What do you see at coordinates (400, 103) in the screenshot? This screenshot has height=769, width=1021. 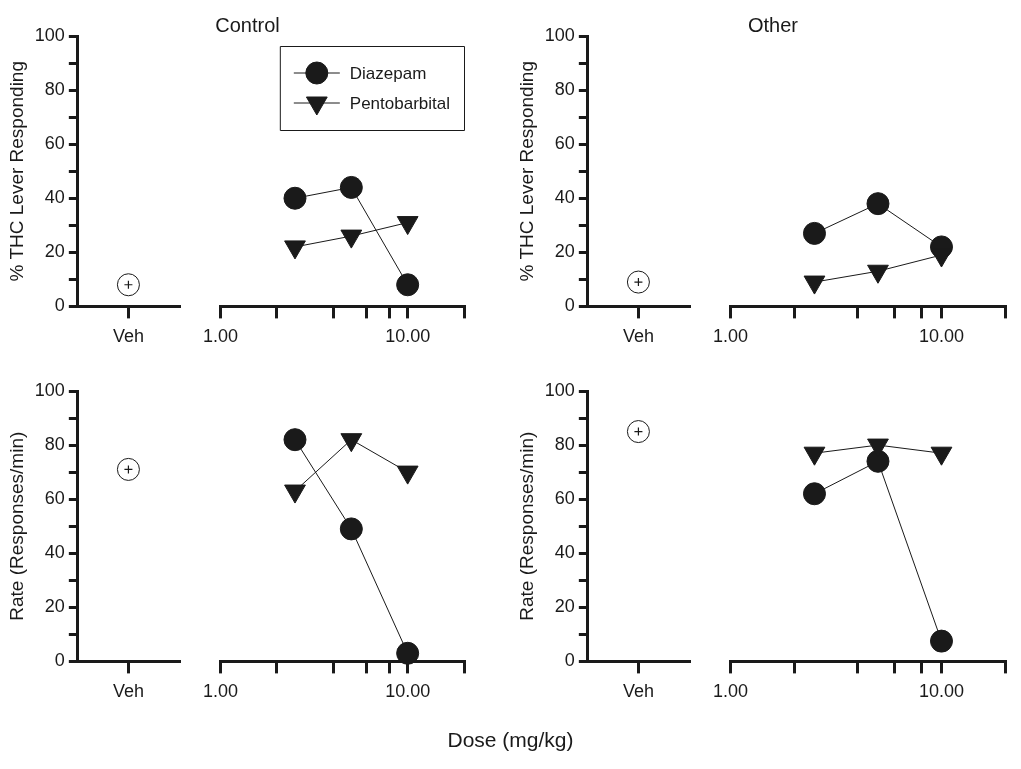 I see `legend-label: Pentobarbital` at bounding box center [400, 103].